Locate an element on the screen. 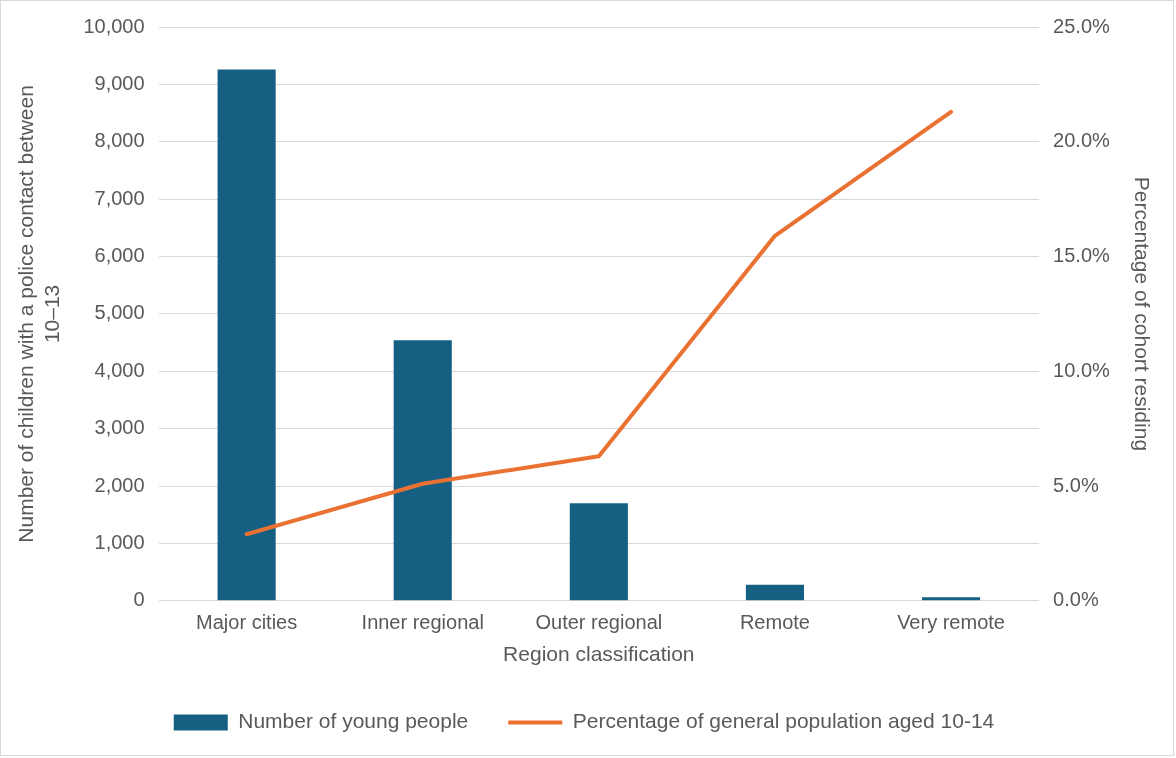 This screenshot has height=758, width=1176. y2-tick-label: 20.0% is located at coordinates (1082, 140).